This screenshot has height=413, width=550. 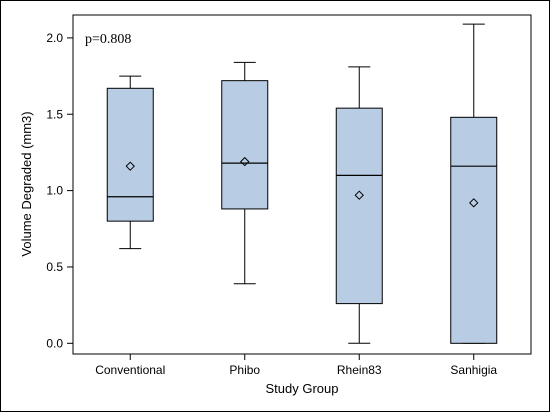 What do you see at coordinates (473, 370) in the screenshot?
I see `x-tick-label: Sanhigia` at bounding box center [473, 370].